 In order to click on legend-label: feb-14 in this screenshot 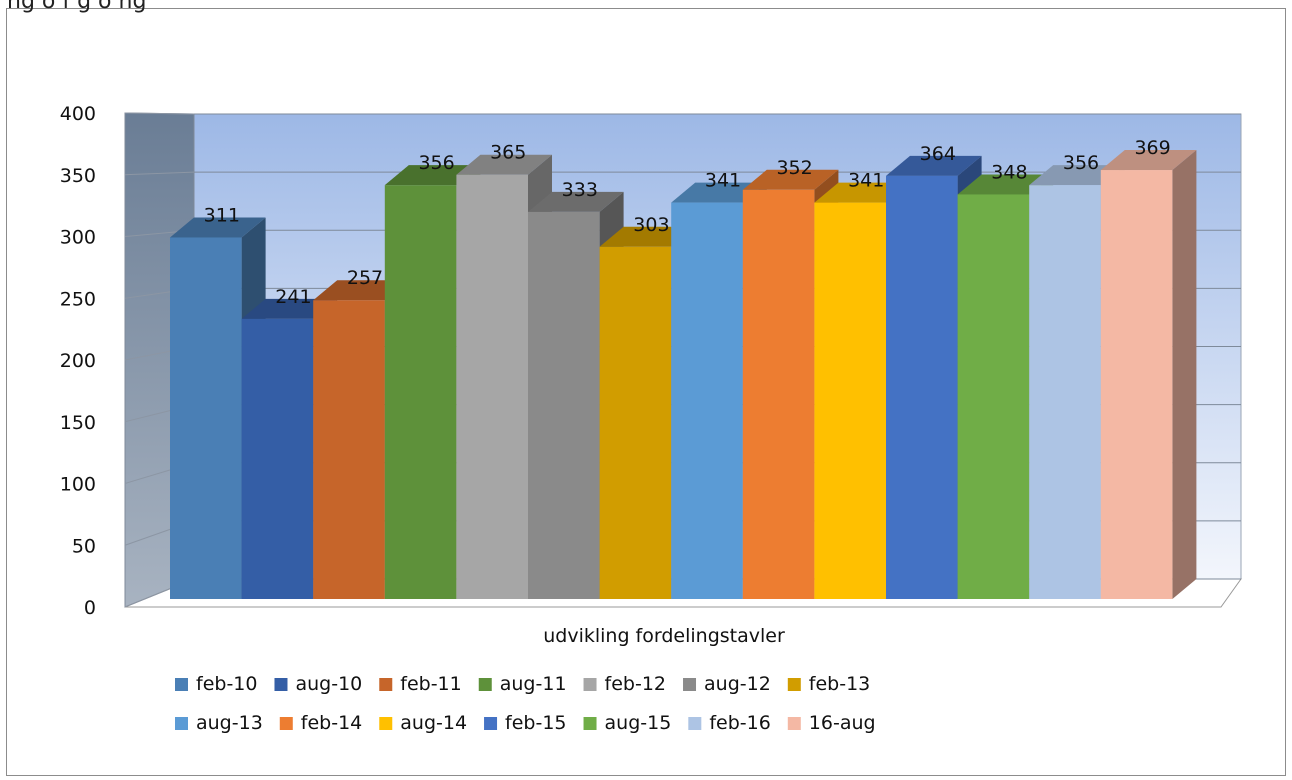, I will do `click(331, 723)`.